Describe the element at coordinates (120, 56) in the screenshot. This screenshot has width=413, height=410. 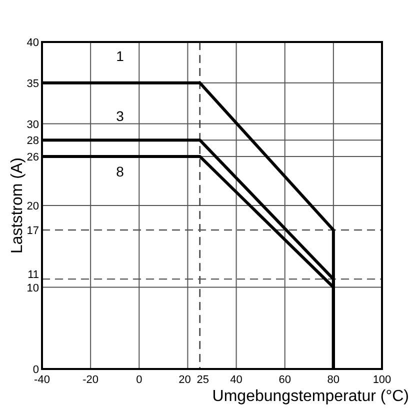
I see `series-label: 1` at that location.